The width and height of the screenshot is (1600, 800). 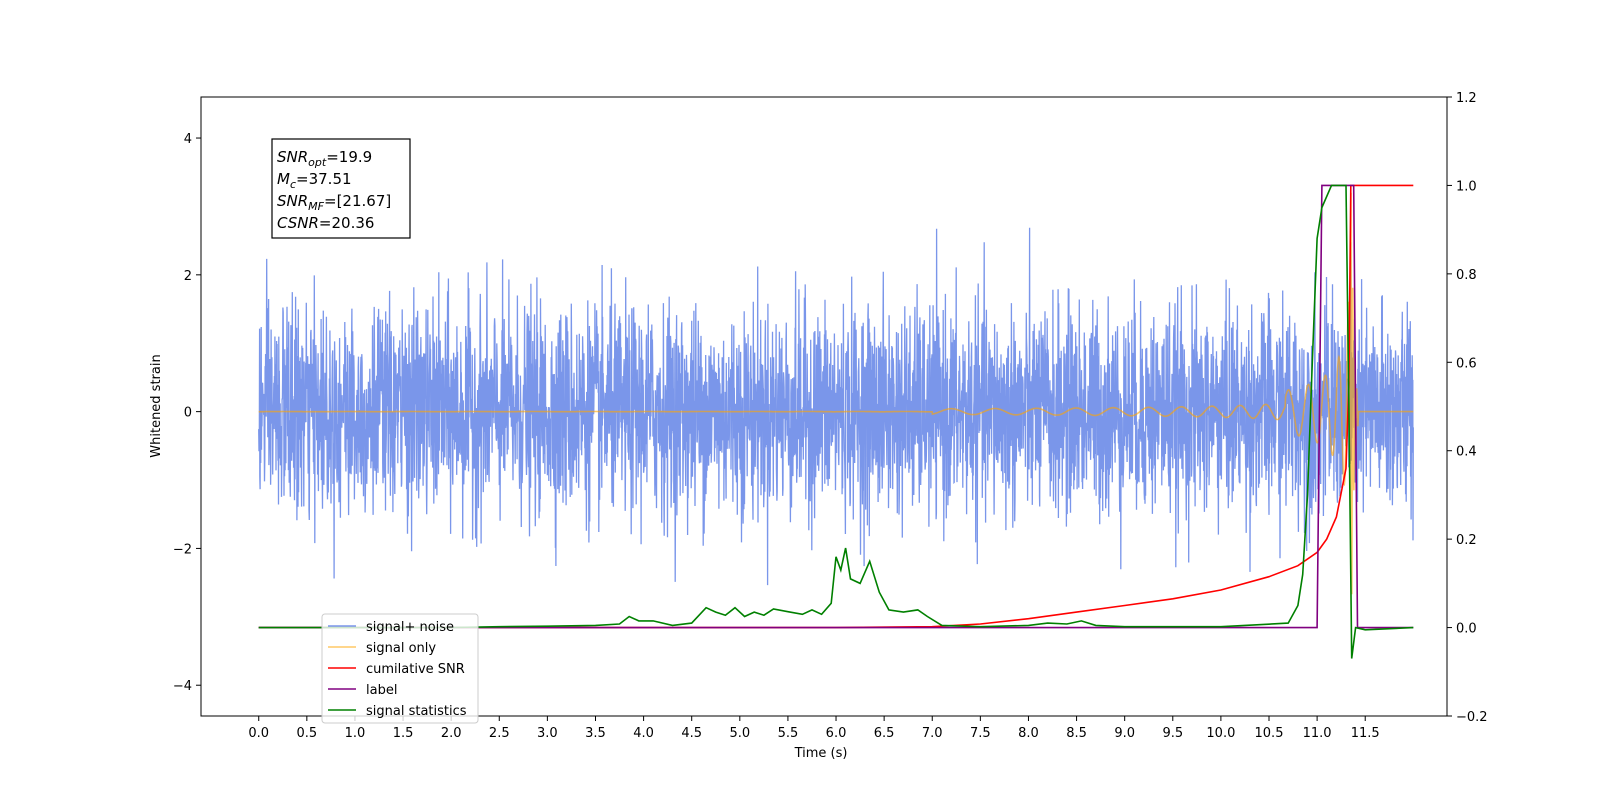 I want to click on x-tick-label: 9.0, so click(x=1124, y=733).